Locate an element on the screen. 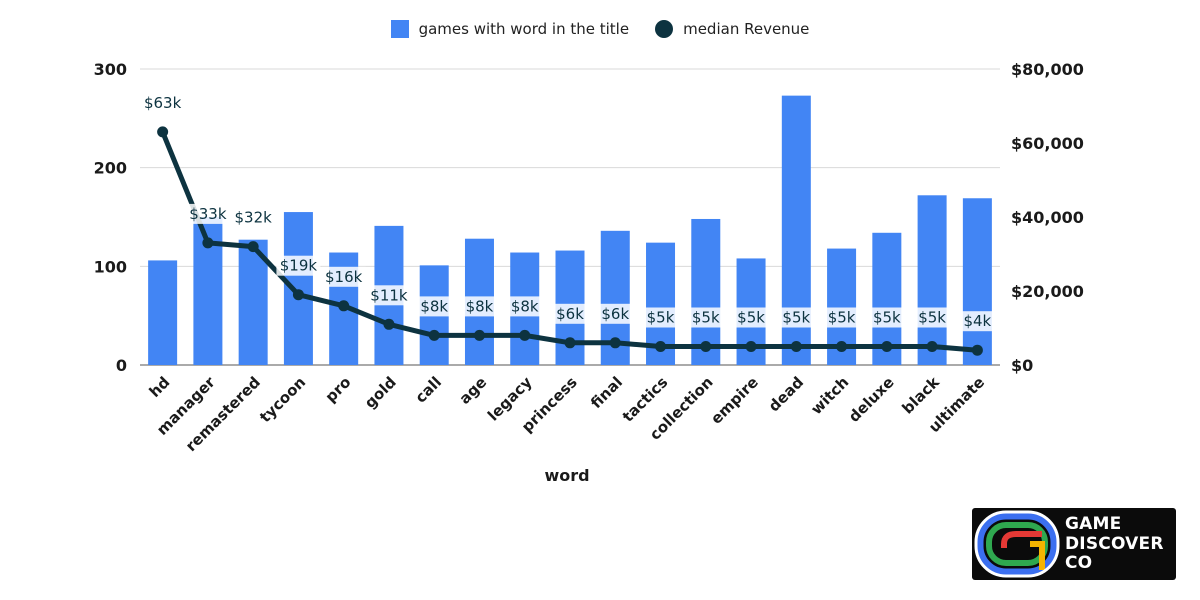  data-label: $11k is located at coordinates (389, 295).